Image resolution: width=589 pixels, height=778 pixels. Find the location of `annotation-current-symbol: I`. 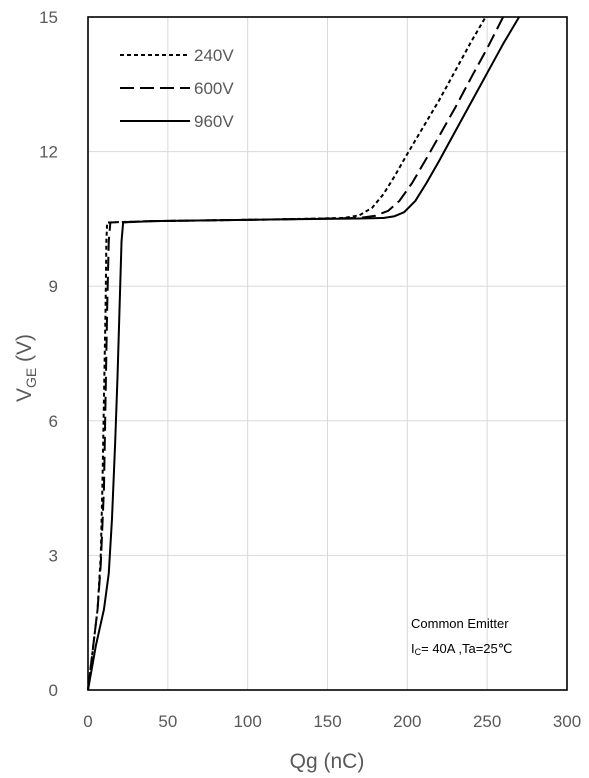

annotation-current-symbol: I is located at coordinates (413, 648).